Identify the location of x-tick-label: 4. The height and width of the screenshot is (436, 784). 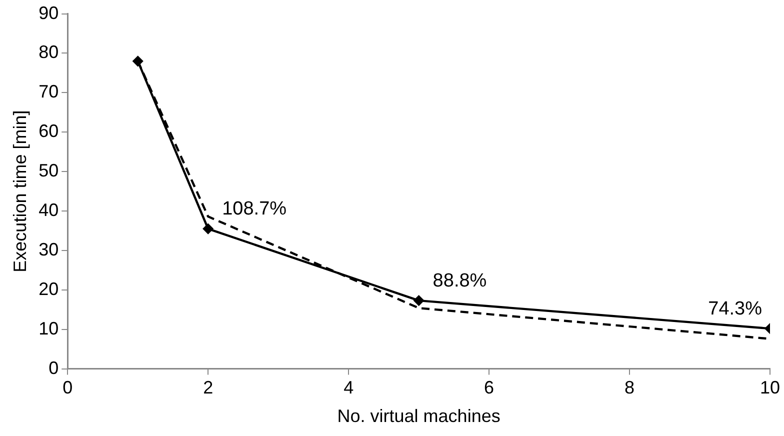
(349, 388).